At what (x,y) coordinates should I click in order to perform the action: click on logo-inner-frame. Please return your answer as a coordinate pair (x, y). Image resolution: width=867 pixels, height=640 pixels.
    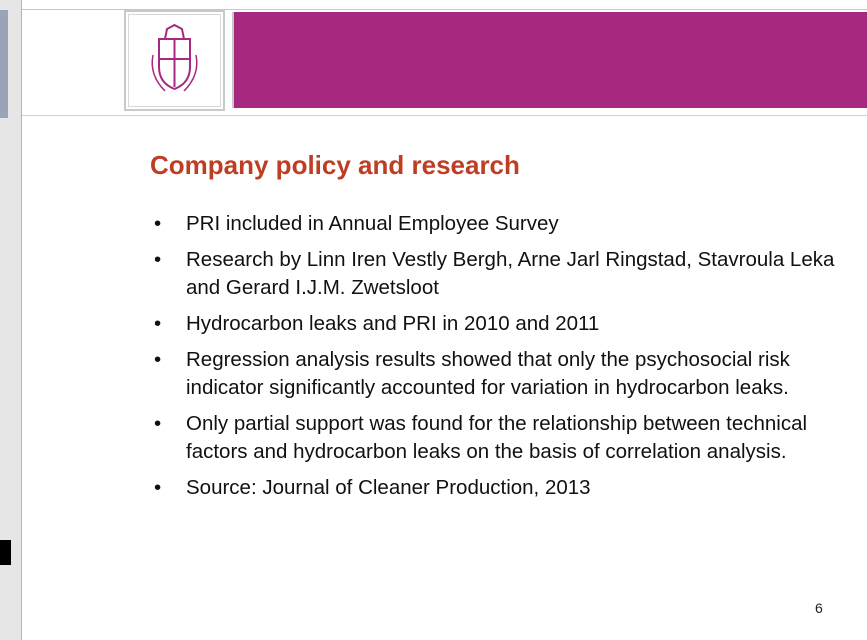
    Looking at the image, I should click on (174, 60).